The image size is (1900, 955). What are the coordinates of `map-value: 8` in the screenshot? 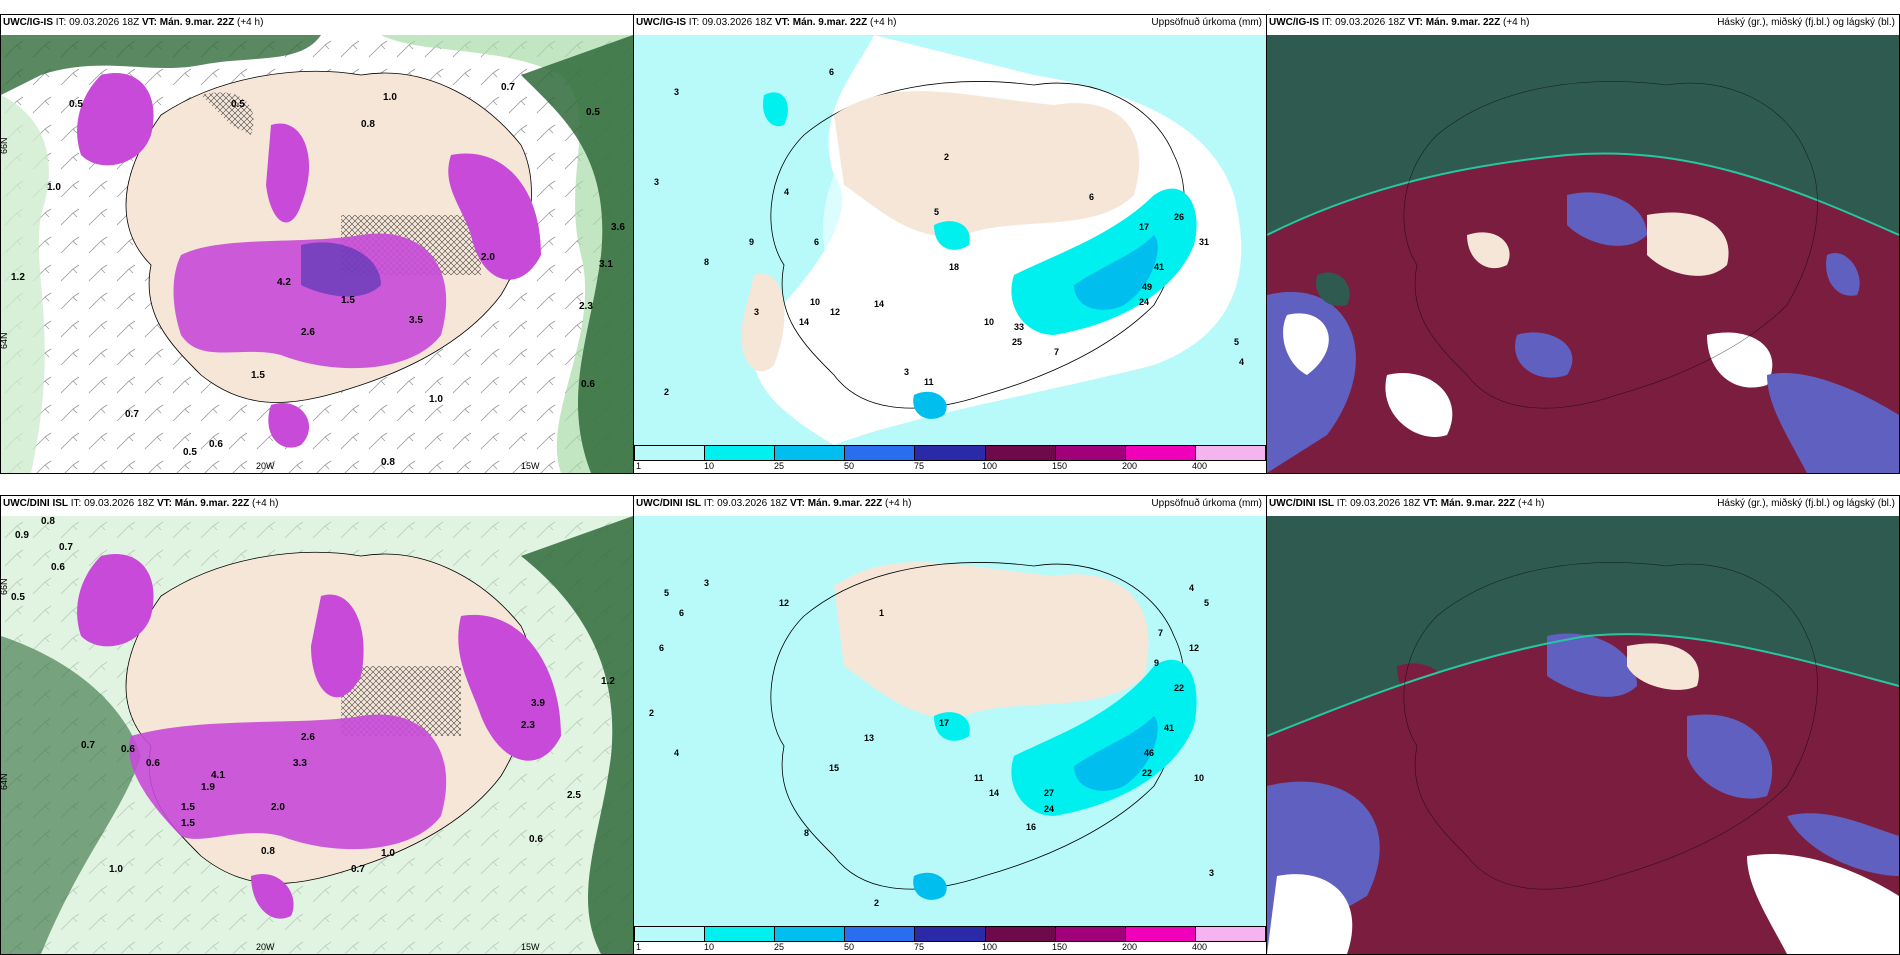 It's located at (806, 833).